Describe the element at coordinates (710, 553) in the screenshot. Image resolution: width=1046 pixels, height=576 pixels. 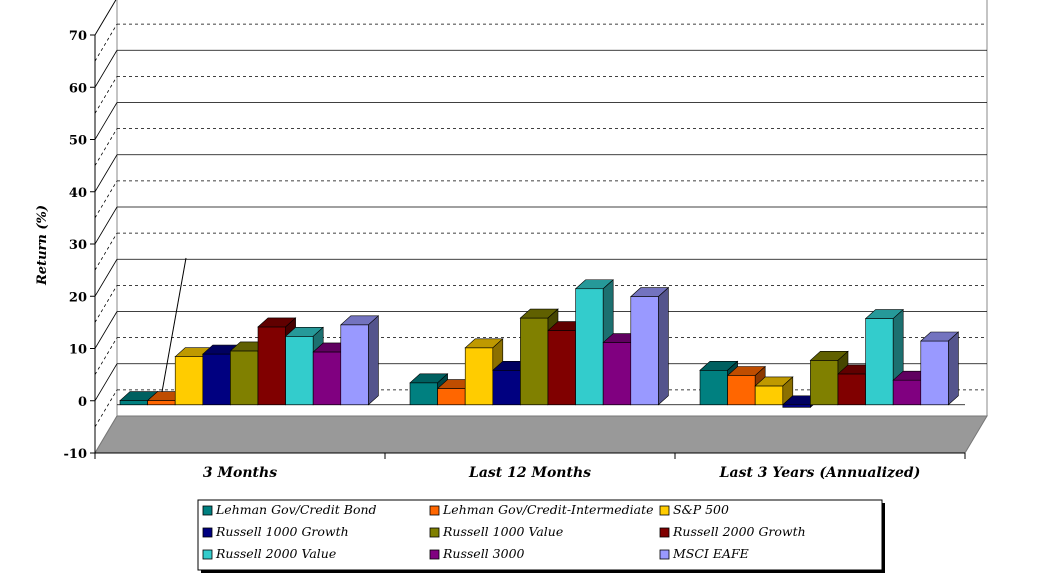
I see `legend-label: MSCI EAFE` at that location.